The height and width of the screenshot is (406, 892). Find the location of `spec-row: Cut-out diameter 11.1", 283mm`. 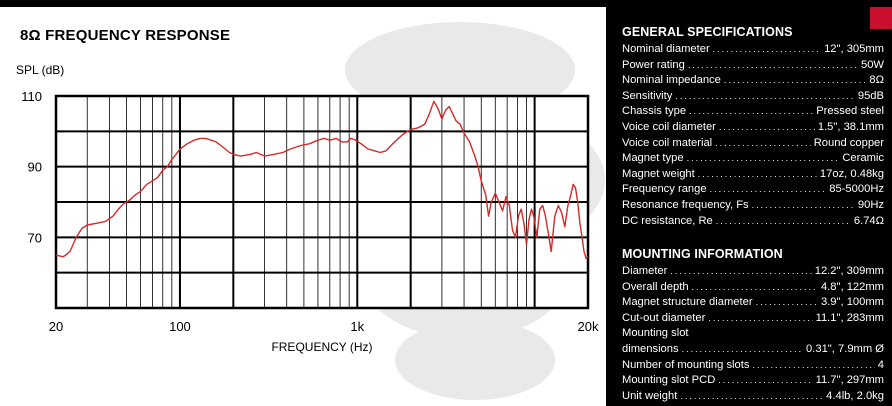

spec-row: Cut-out diameter 11.1", 283mm is located at coordinates (753, 319).